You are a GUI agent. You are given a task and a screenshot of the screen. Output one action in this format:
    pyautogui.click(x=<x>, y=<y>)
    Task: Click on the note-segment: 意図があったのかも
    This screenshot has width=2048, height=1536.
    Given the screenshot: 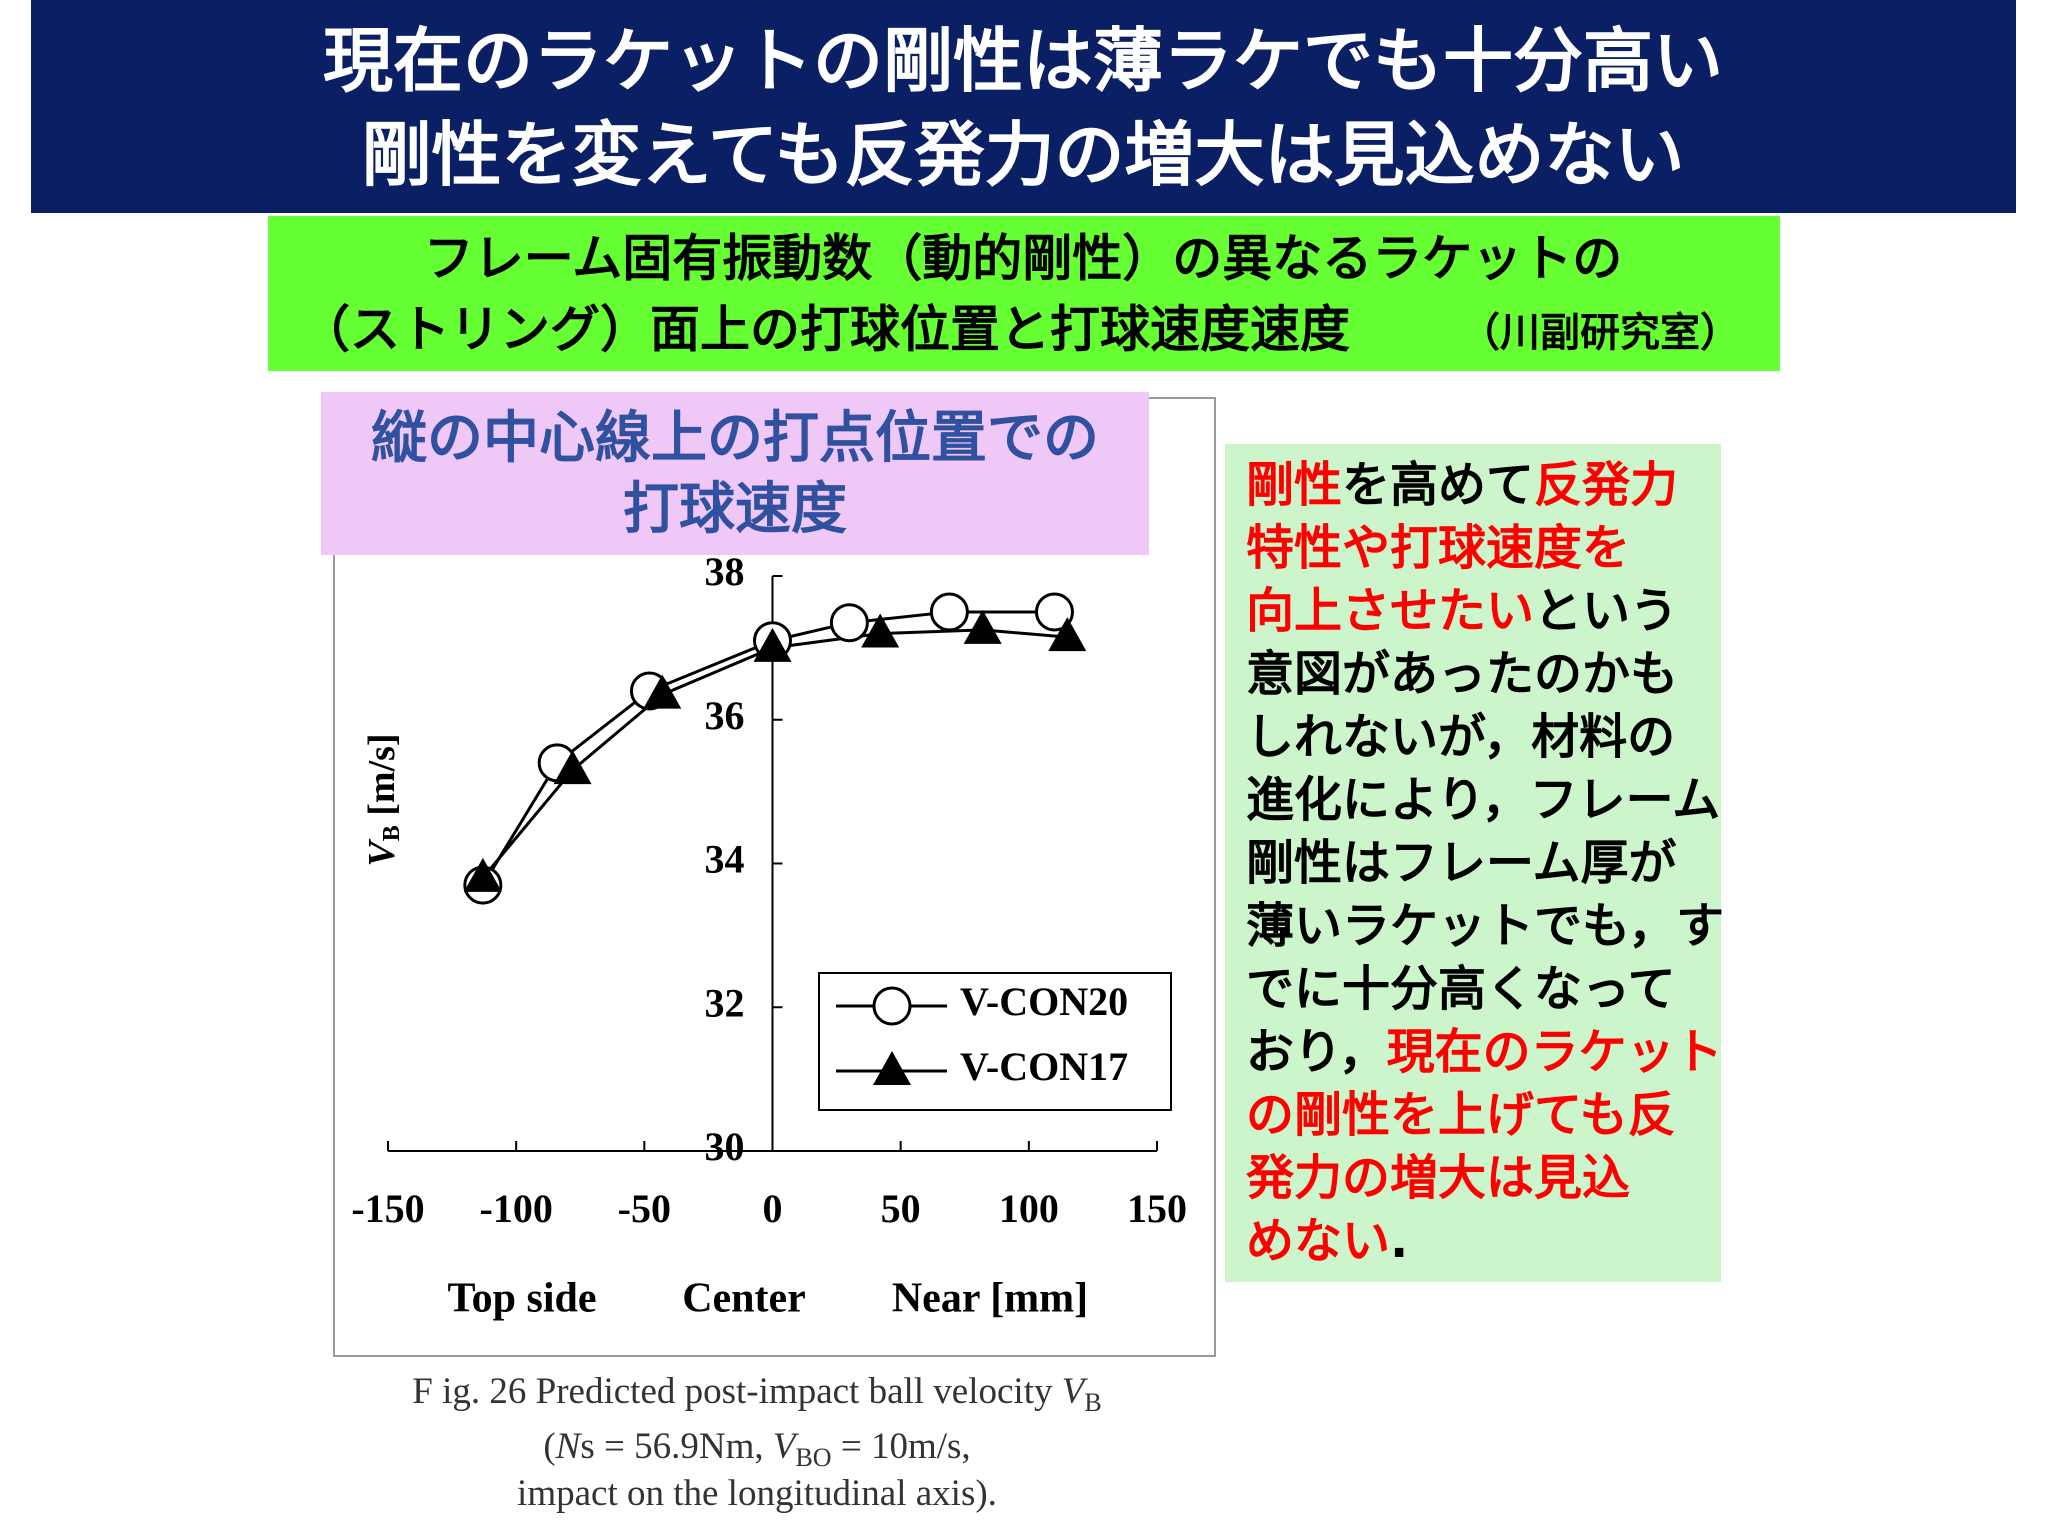 What is the action you would take?
    pyautogui.click(x=1462, y=674)
    